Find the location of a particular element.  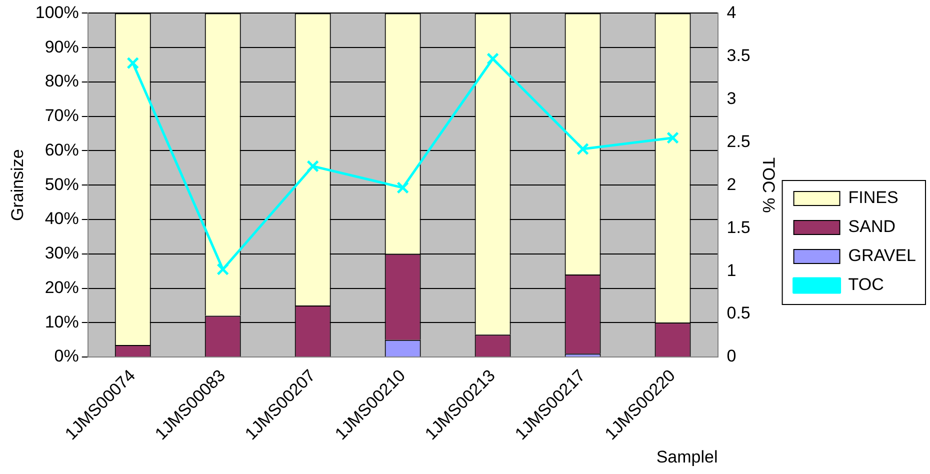

y2-tick-label: 0 is located at coordinates (731, 356).